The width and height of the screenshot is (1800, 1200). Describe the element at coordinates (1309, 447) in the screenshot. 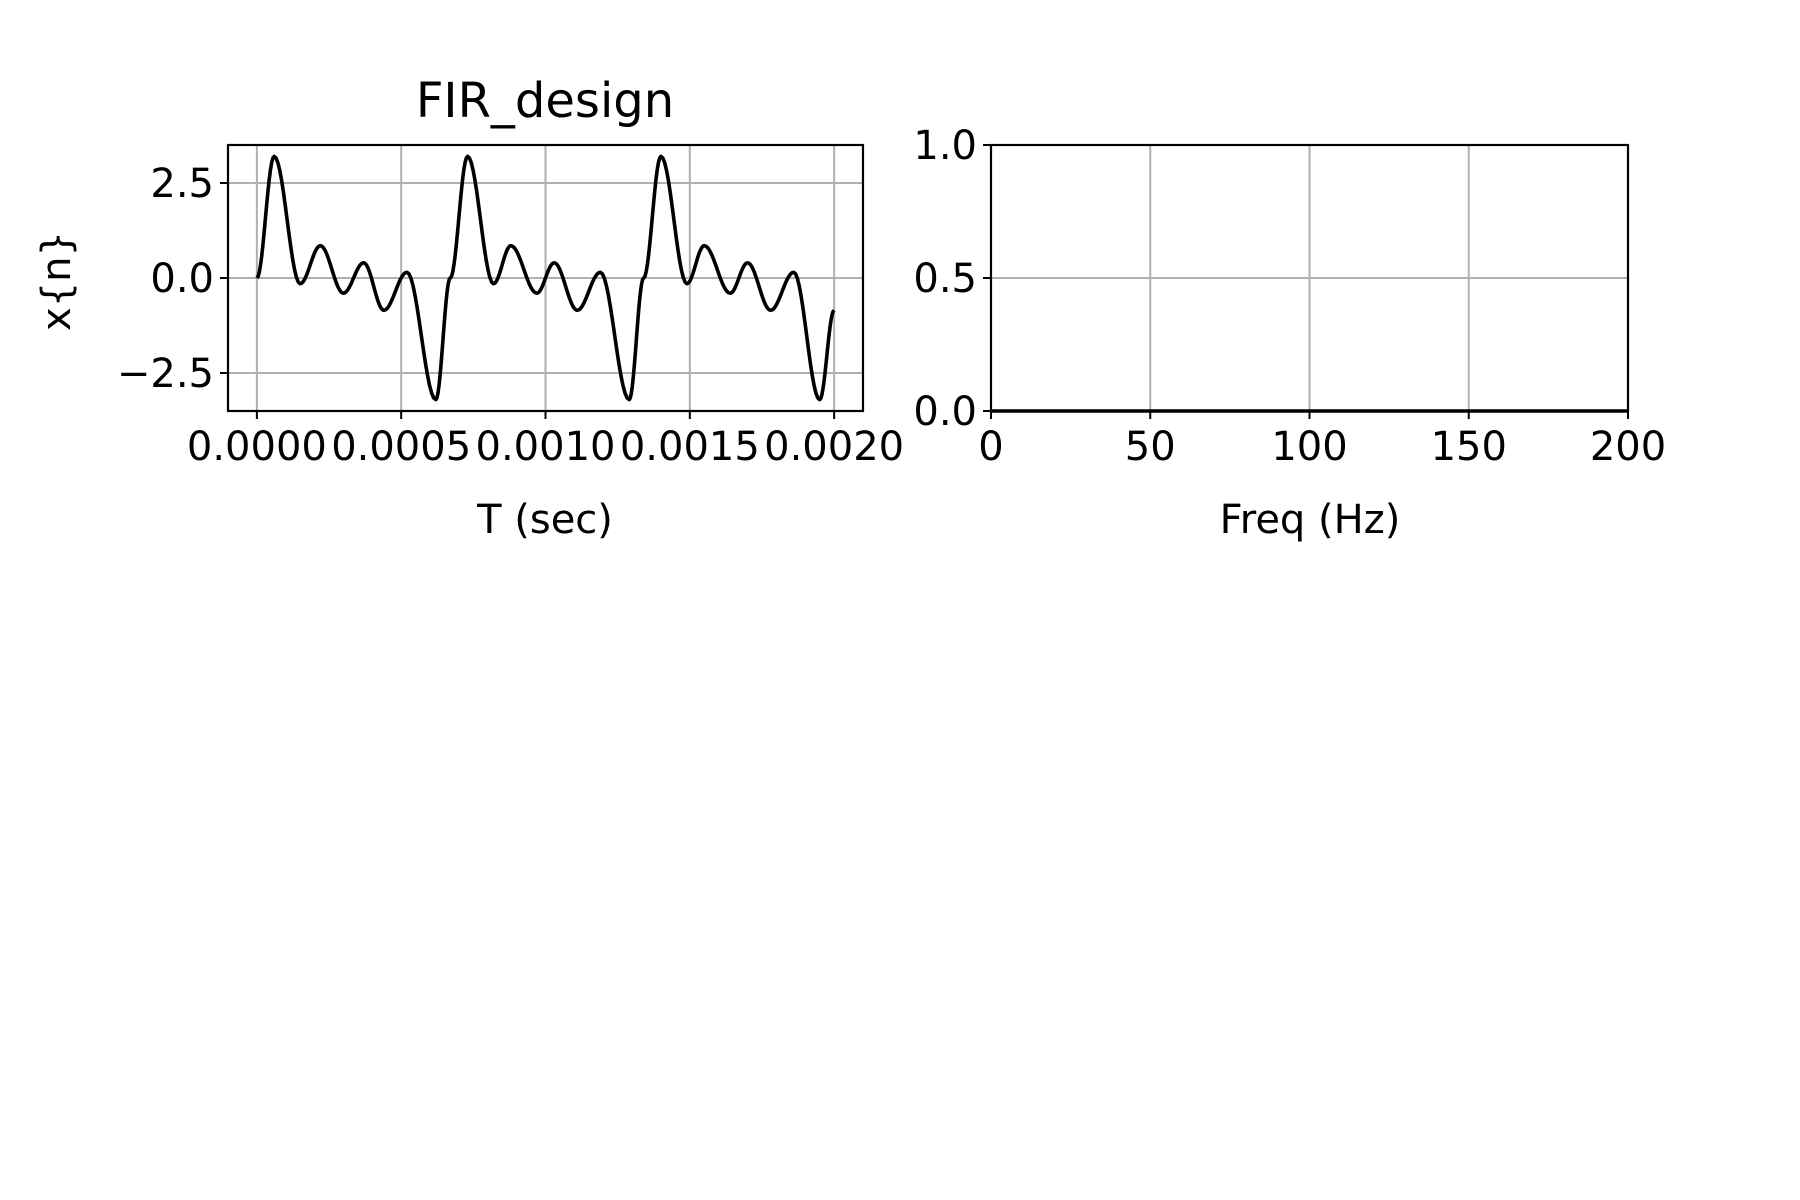

I see `x-tick-label: 100` at that location.